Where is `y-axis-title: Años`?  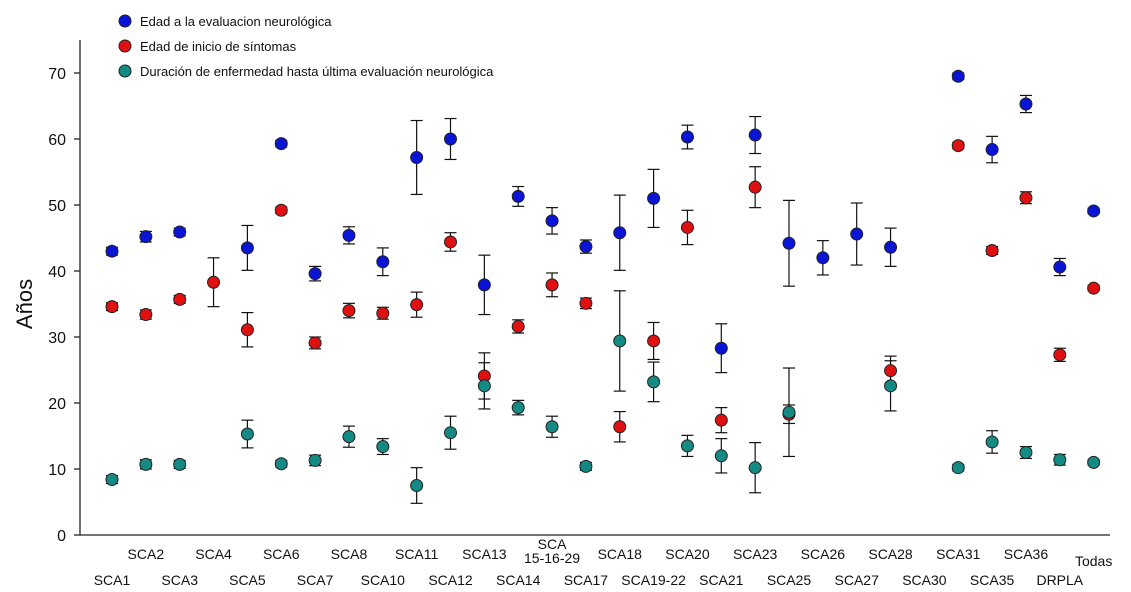
y-axis-title: Años is located at coordinates (24, 304).